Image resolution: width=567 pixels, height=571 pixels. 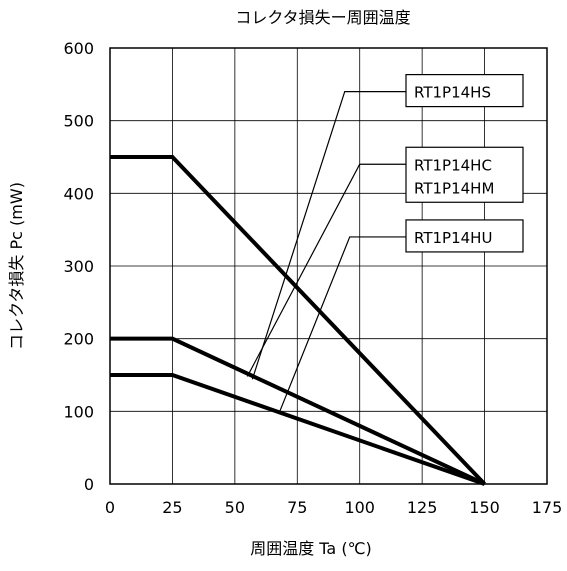 What do you see at coordinates (452, 93) in the screenshot?
I see `legend-label: RT1P14HS` at bounding box center [452, 93].